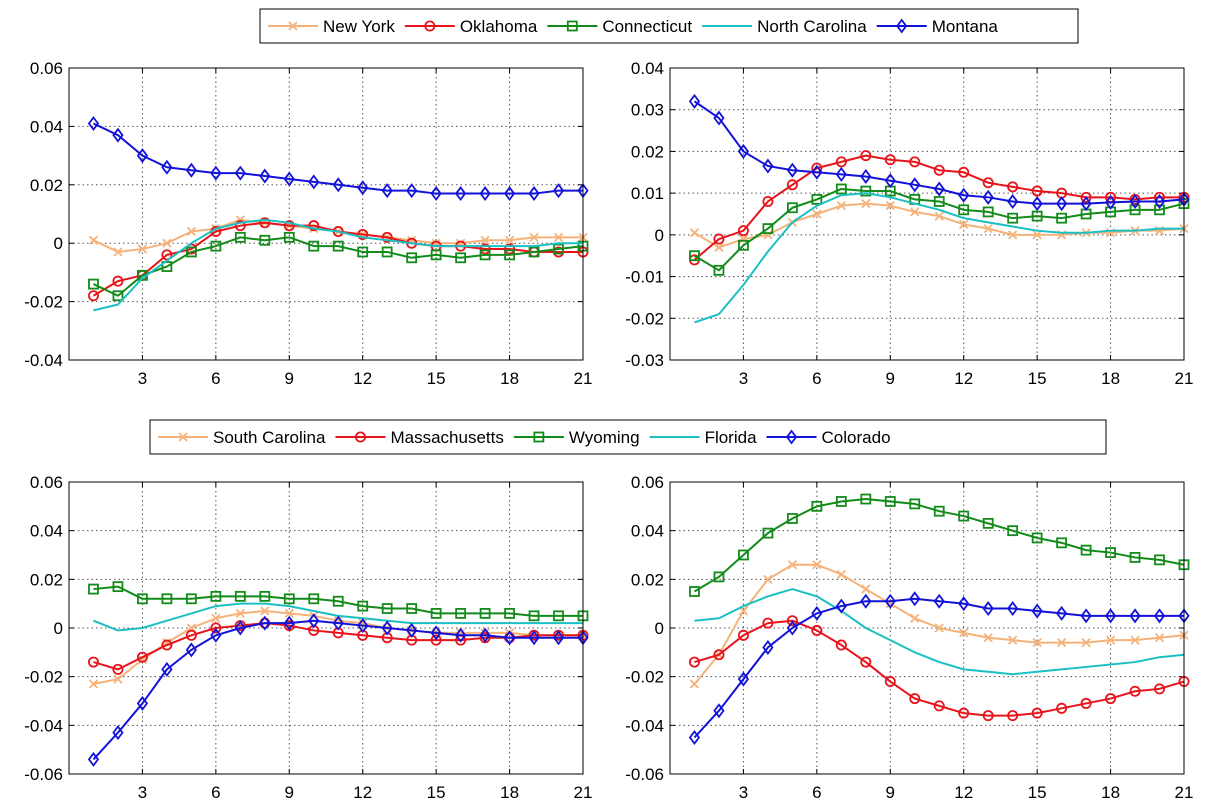 The height and width of the screenshot is (805, 1205). I want to click on legend-entry-new-york: New York, so click(331, 26).